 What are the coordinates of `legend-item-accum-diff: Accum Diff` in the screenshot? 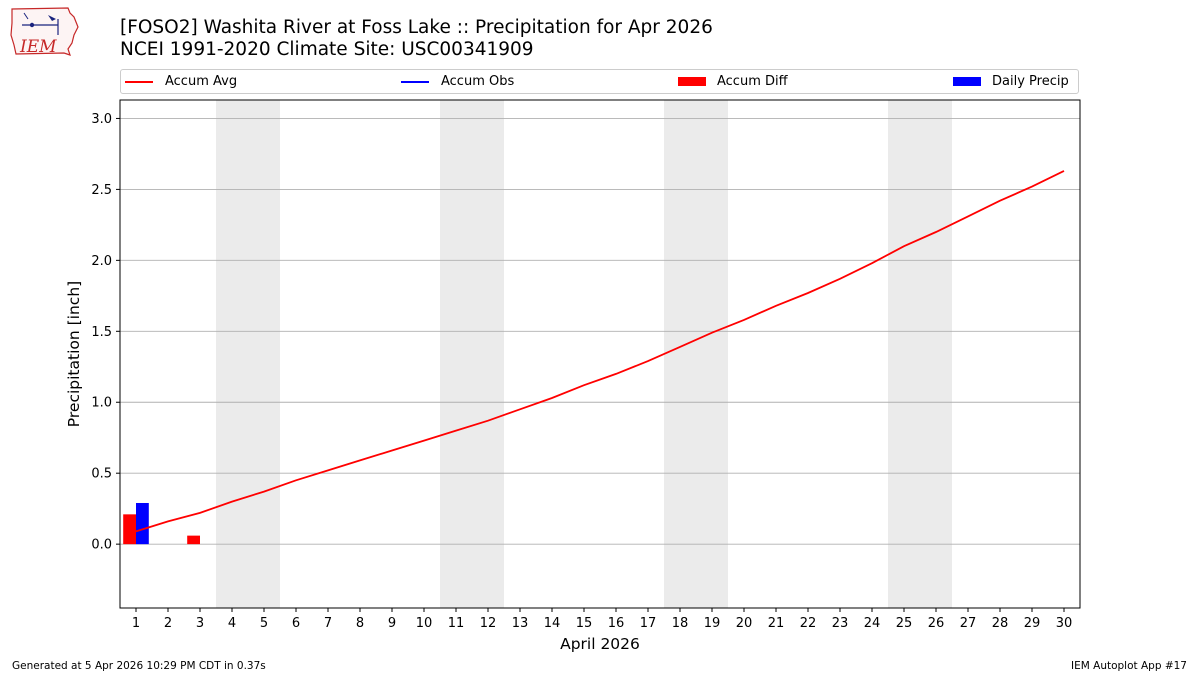 It's located at (733, 81).